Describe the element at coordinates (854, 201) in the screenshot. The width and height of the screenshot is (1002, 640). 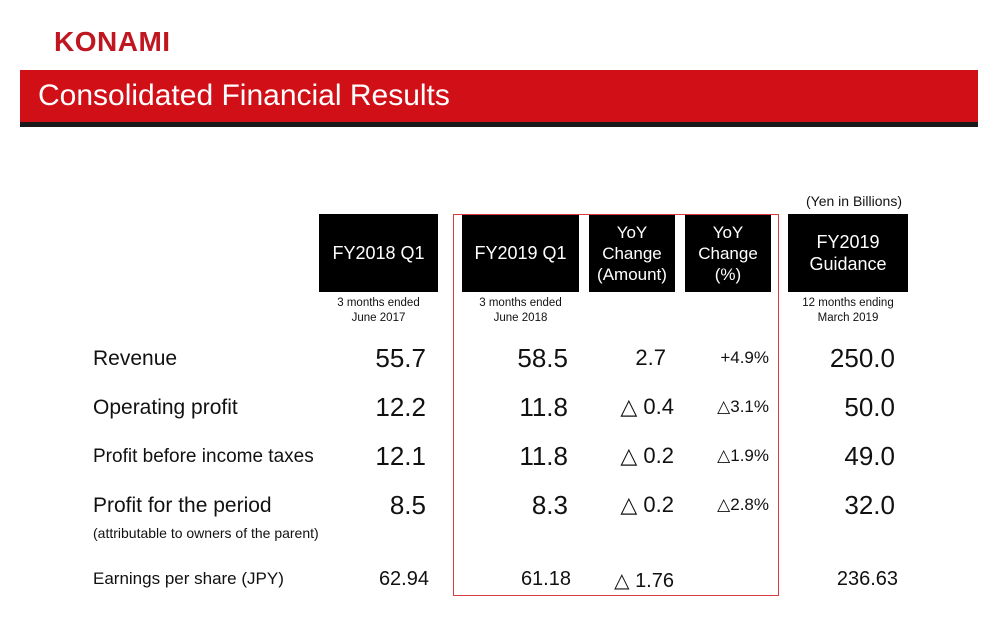
I see `unit-note: (Yen in Billions)` at that location.